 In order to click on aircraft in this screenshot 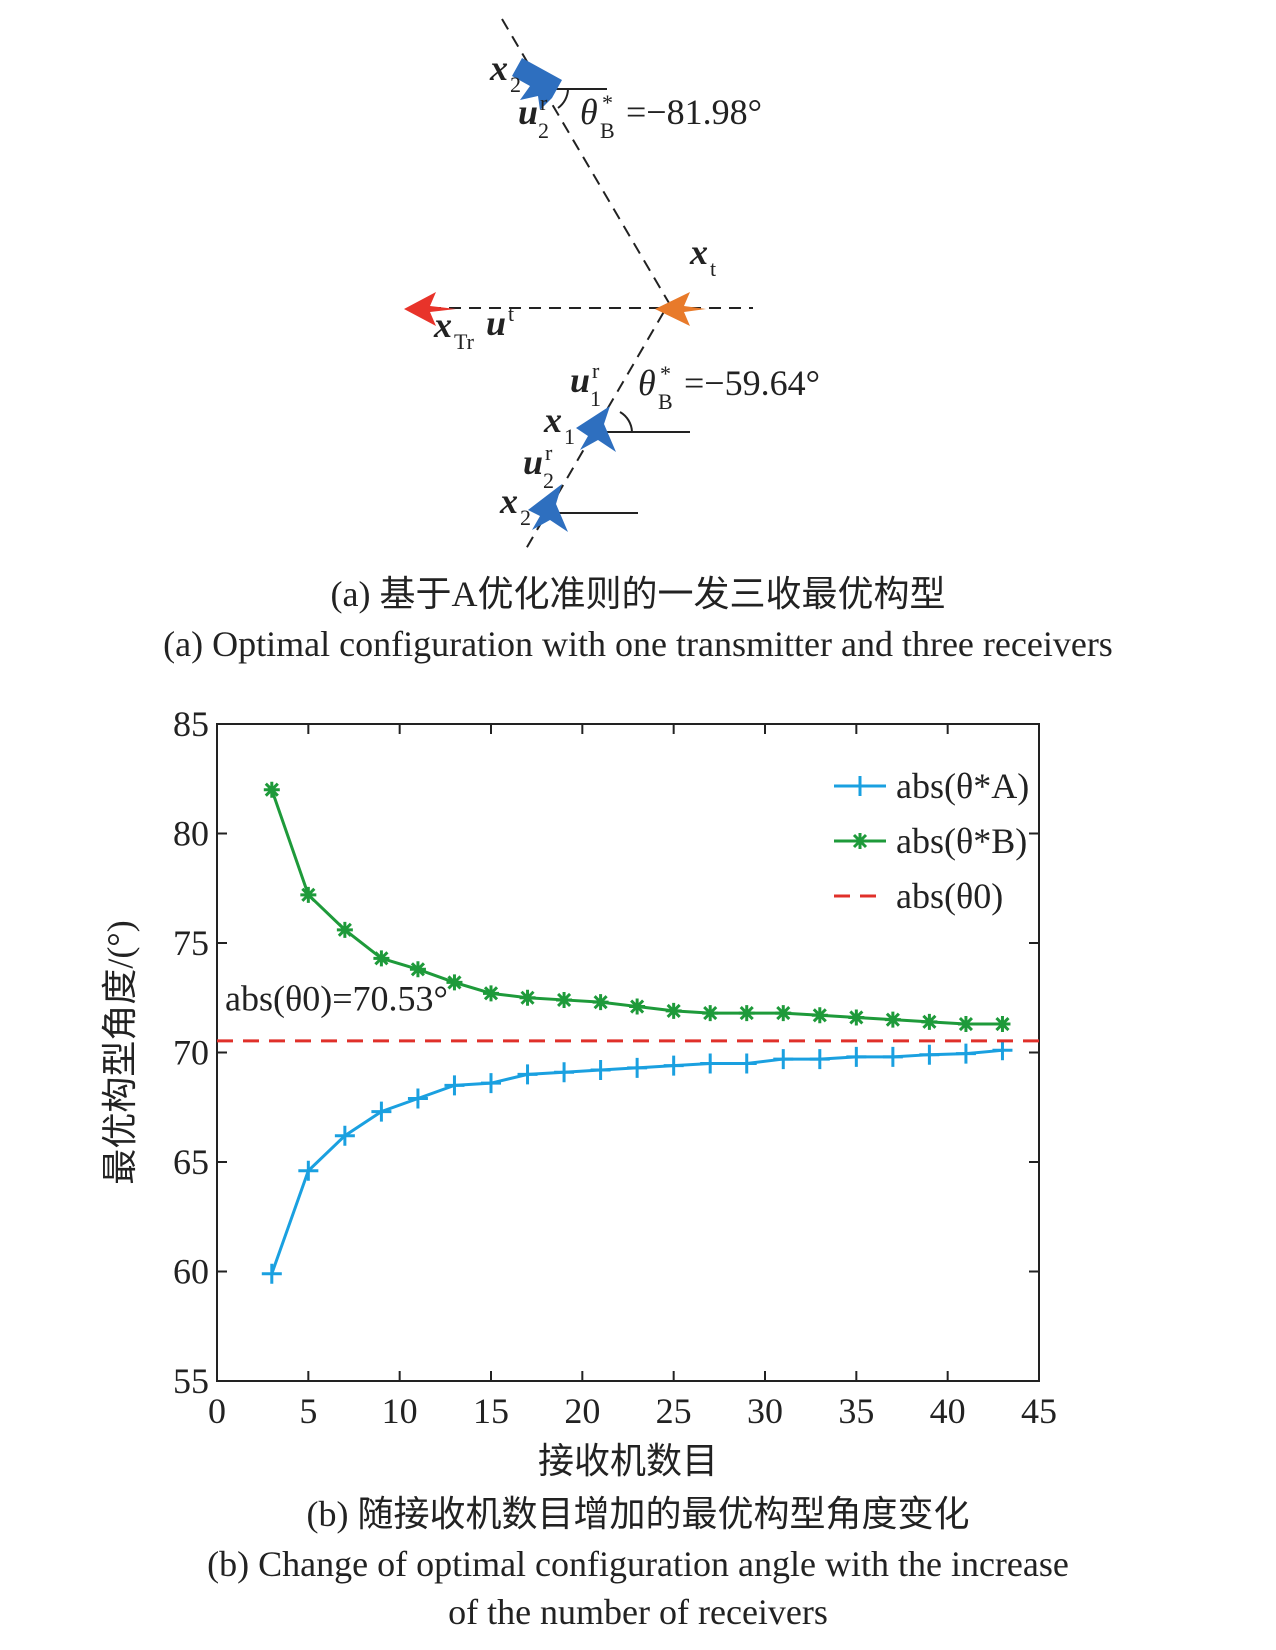, I will do `click(555, 295)`.